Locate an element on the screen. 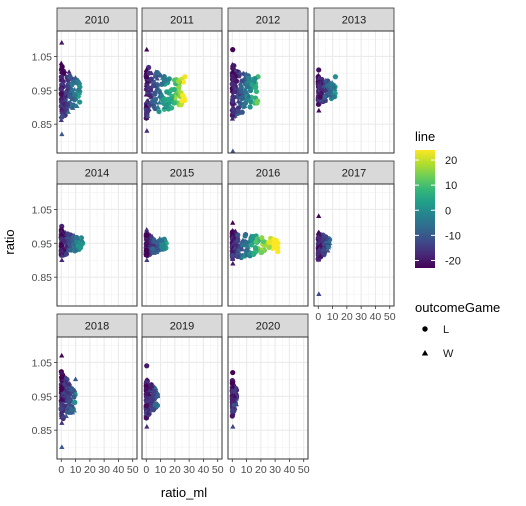 The width and height of the screenshot is (526, 506). x-tick-label: 0 is located at coordinates (318, 317).